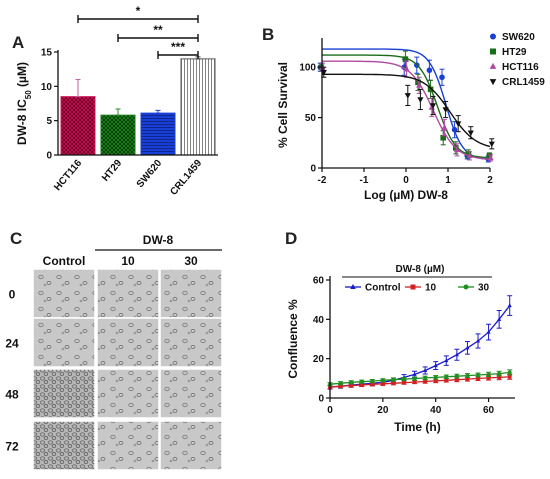 The image size is (550, 479). Describe the element at coordinates (78, 88) in the screenshot. I see `errorbar-hct116` at that location.